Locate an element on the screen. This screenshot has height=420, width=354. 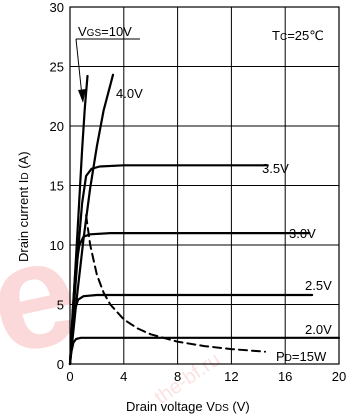
y-tick-label: 25 is located at coordinates (57, 67).